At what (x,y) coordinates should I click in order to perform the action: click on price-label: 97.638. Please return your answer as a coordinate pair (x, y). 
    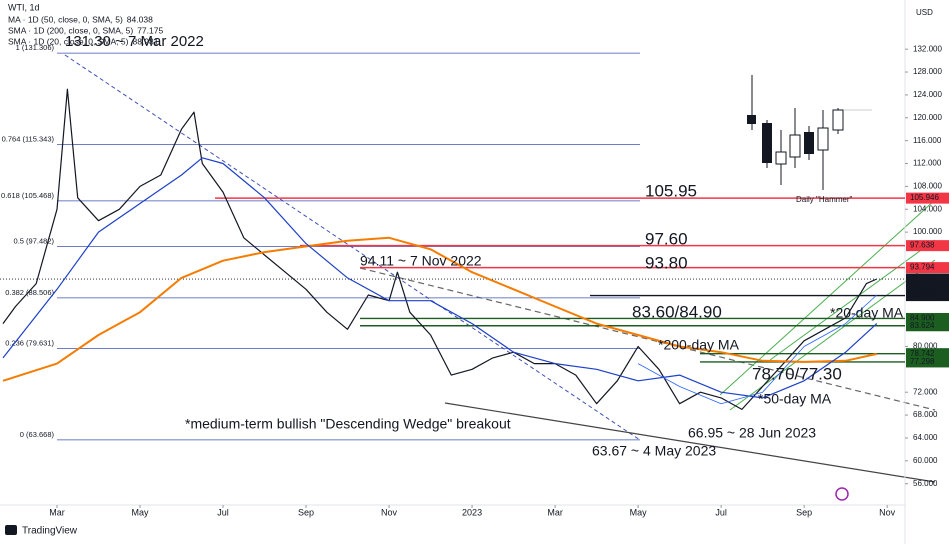
    Looking at the image, I should click on (922, 245).